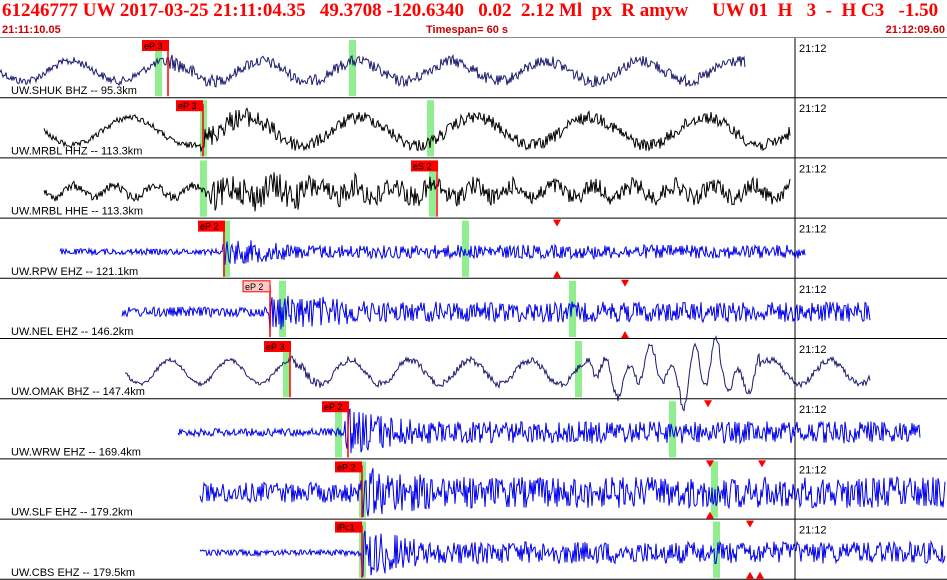 This screenshot has width=947, height=580. I want to click on channel-label: UW.MRBL HHE -- 113.3km, so click(77, 212).